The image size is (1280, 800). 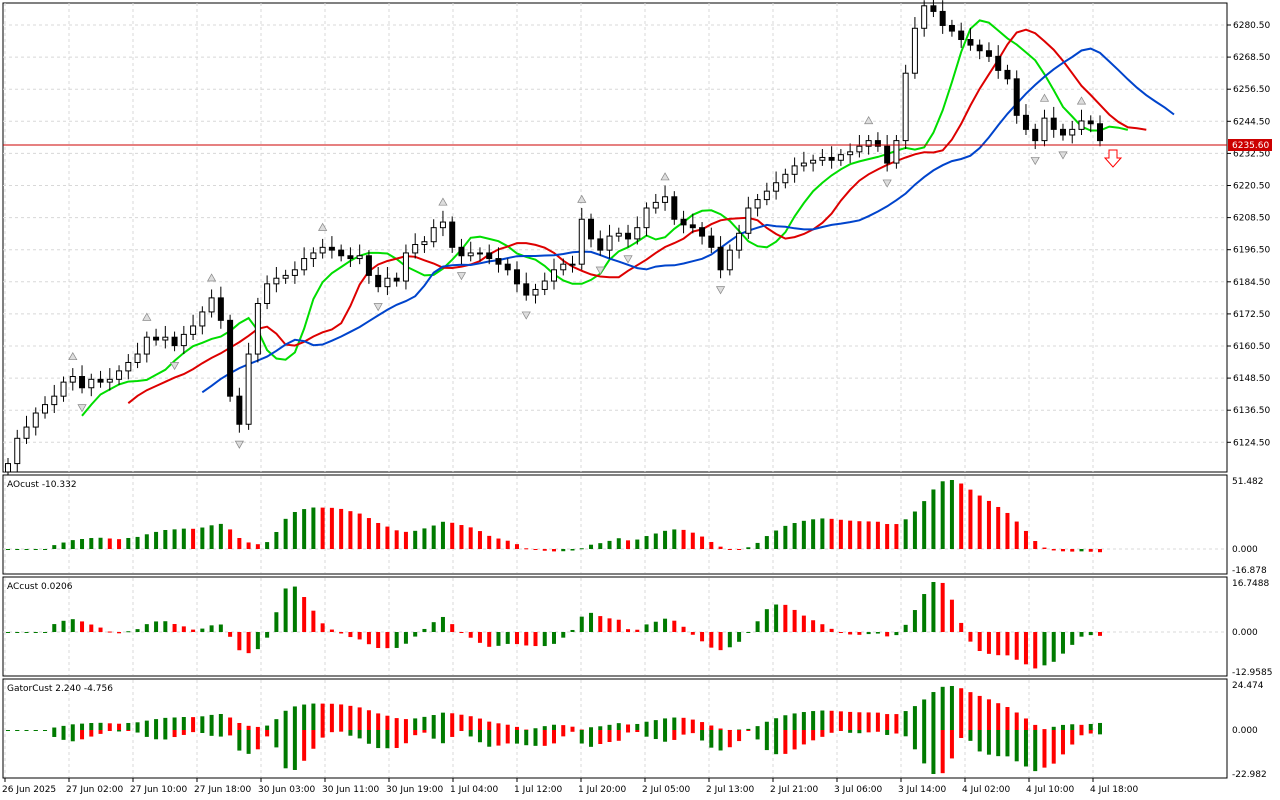 What do you see at coordinates (1114, 790) in the screenshot?
I see `time-label: 4 Jul 18:00` at bounding box center [1114, 790].